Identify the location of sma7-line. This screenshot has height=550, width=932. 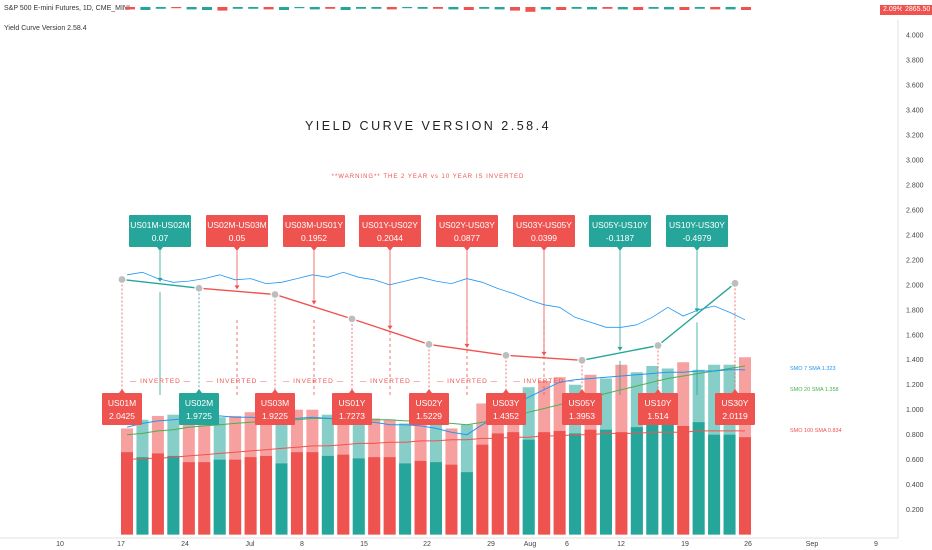
(435, 402).